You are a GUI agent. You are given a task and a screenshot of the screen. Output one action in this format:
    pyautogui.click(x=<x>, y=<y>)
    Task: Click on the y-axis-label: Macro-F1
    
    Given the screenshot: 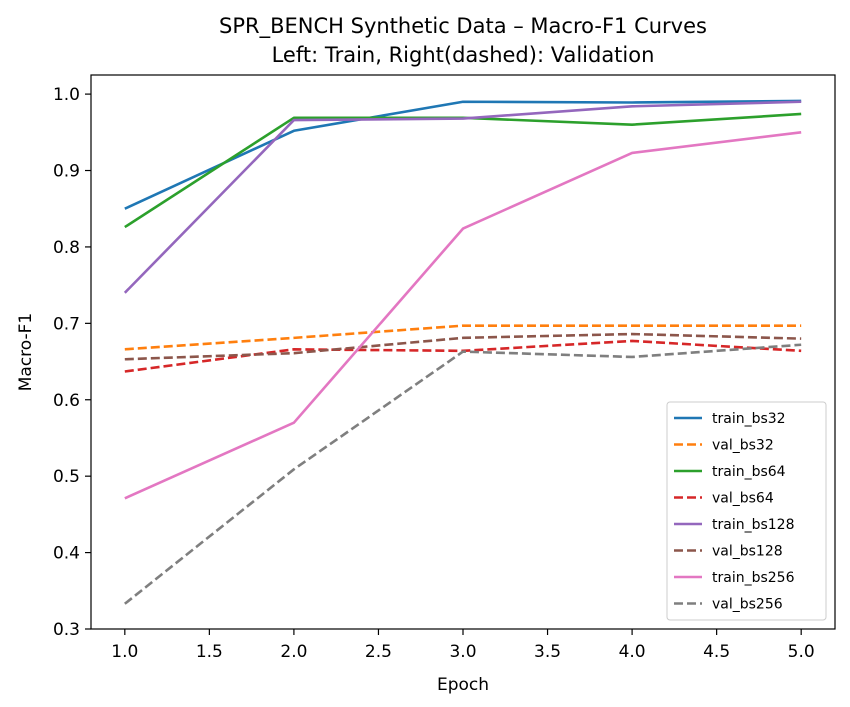 What is the action you would take?
    pyautogui.click(x=26, y=352)
    